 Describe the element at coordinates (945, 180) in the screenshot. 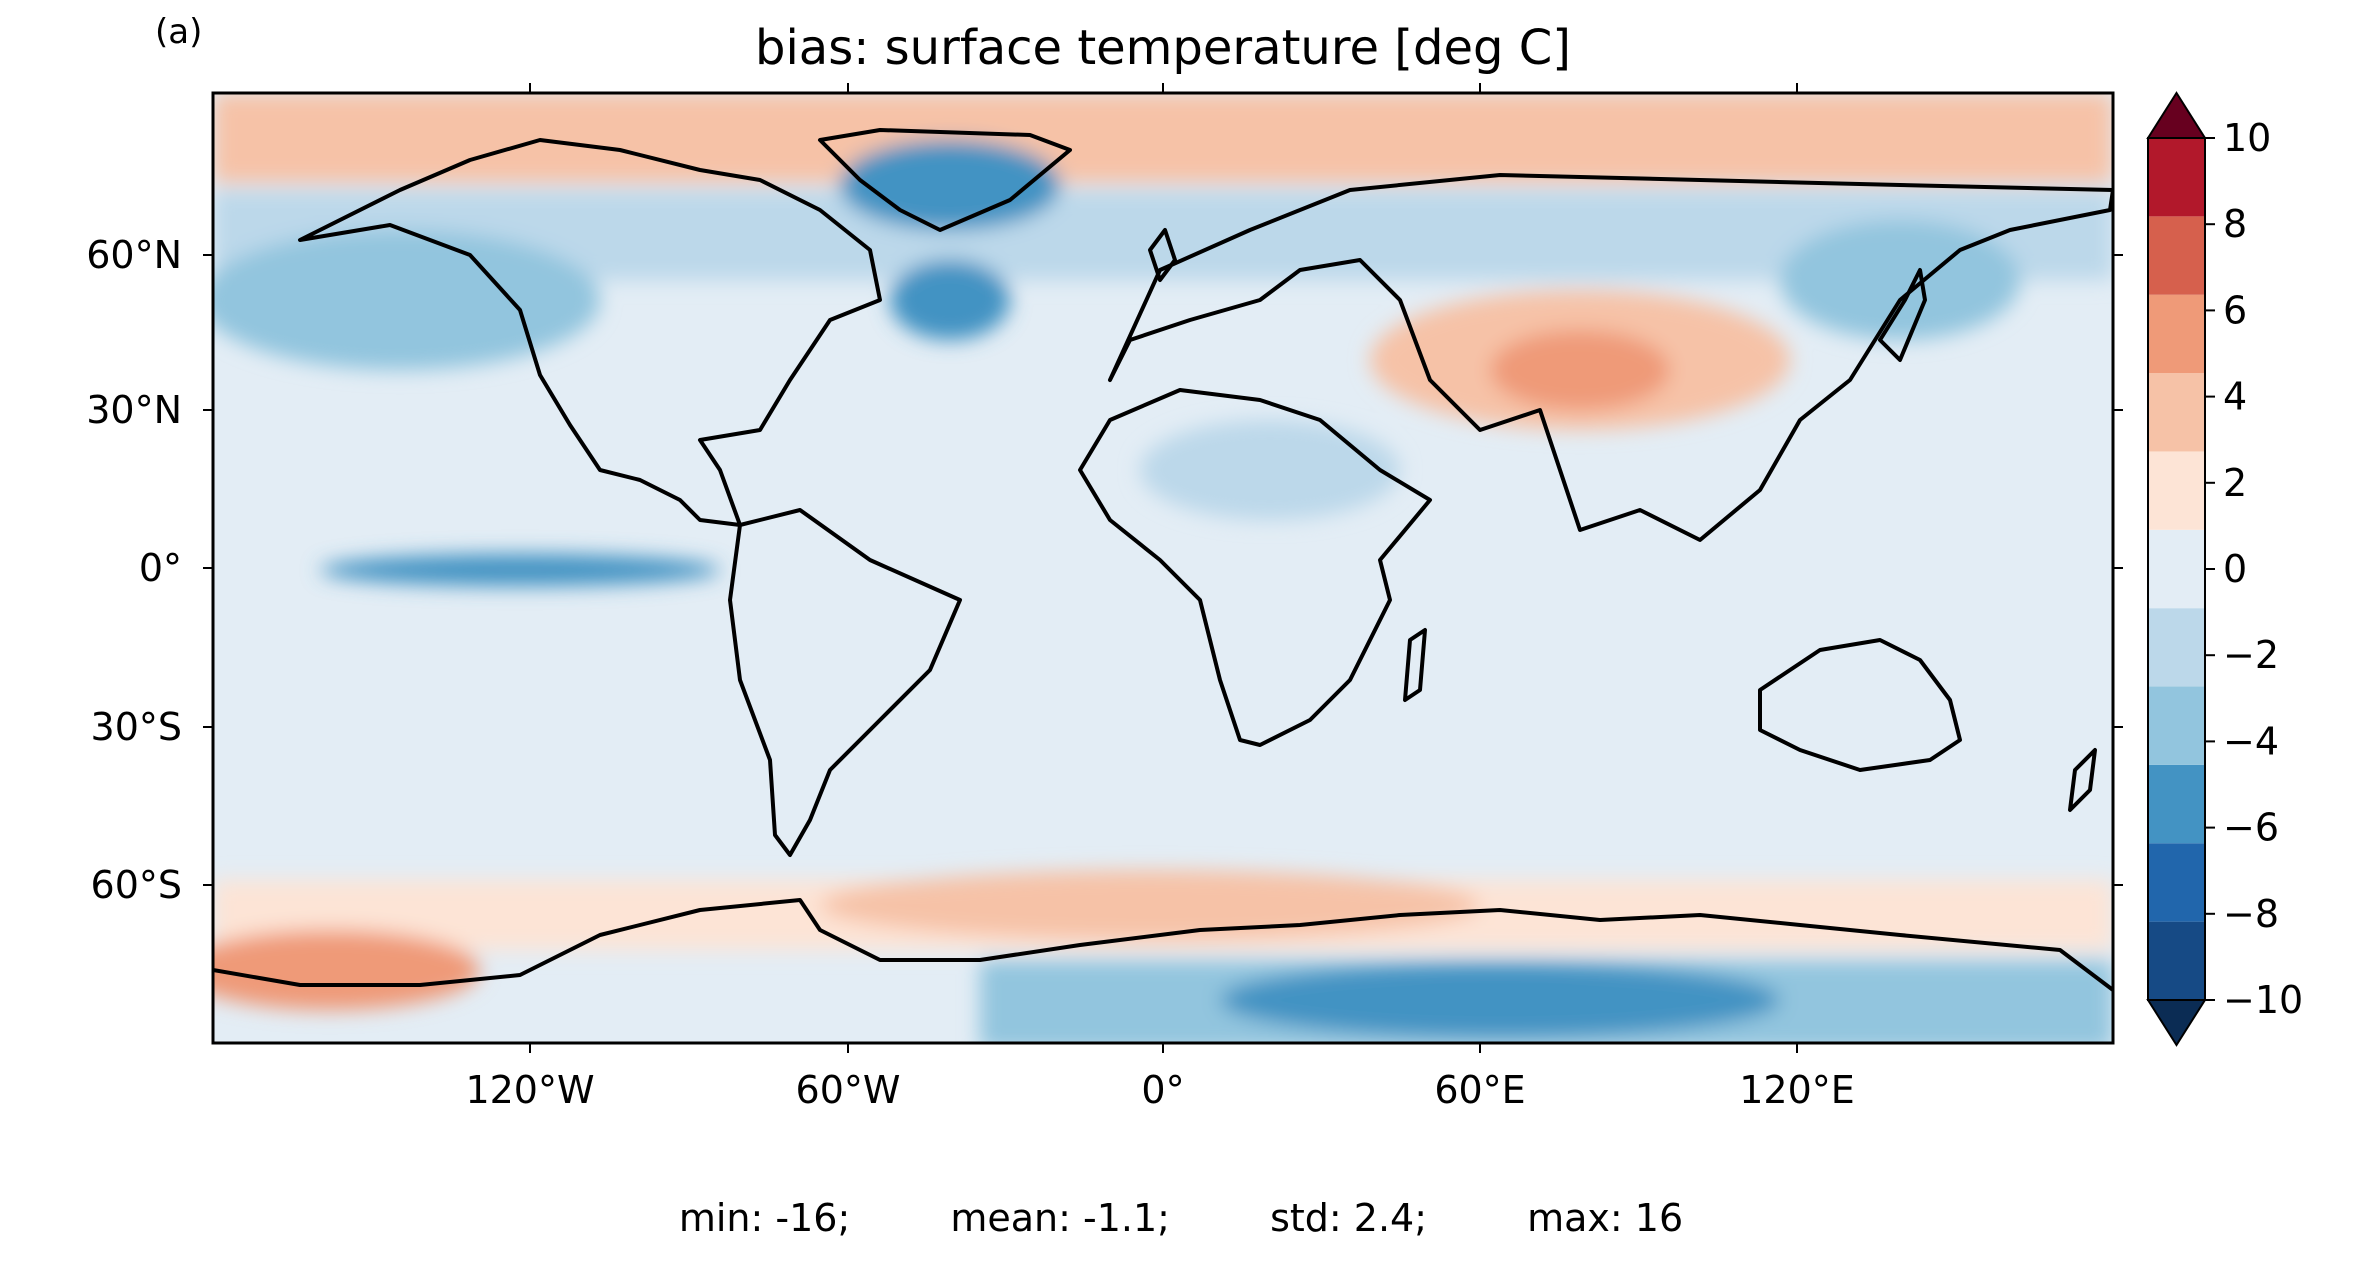

I see `greenland-coastline` at that location.